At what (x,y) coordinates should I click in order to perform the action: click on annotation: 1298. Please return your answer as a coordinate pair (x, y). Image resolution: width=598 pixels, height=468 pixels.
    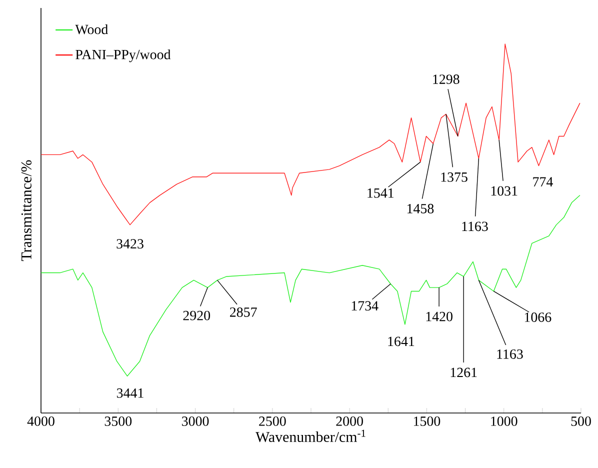
    Looking at the image, I should click on (446, 79).